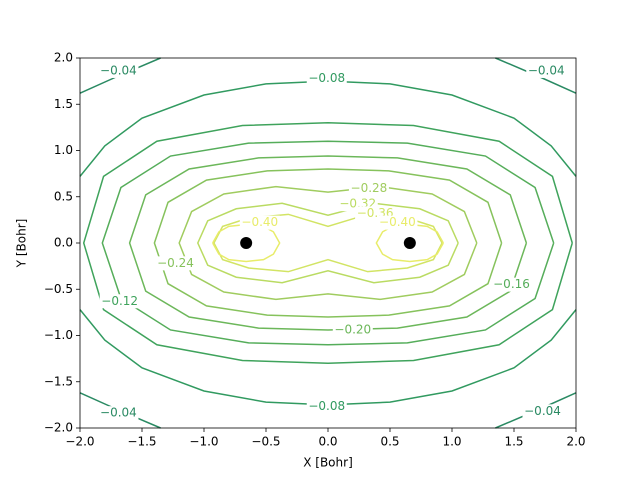 Image resolution: width=640 pixels, height=480 pixels. Describe the element at coordinates (22, 244) in the screenshot. I see `y-axis-label: Y [Bohr]` at that location.